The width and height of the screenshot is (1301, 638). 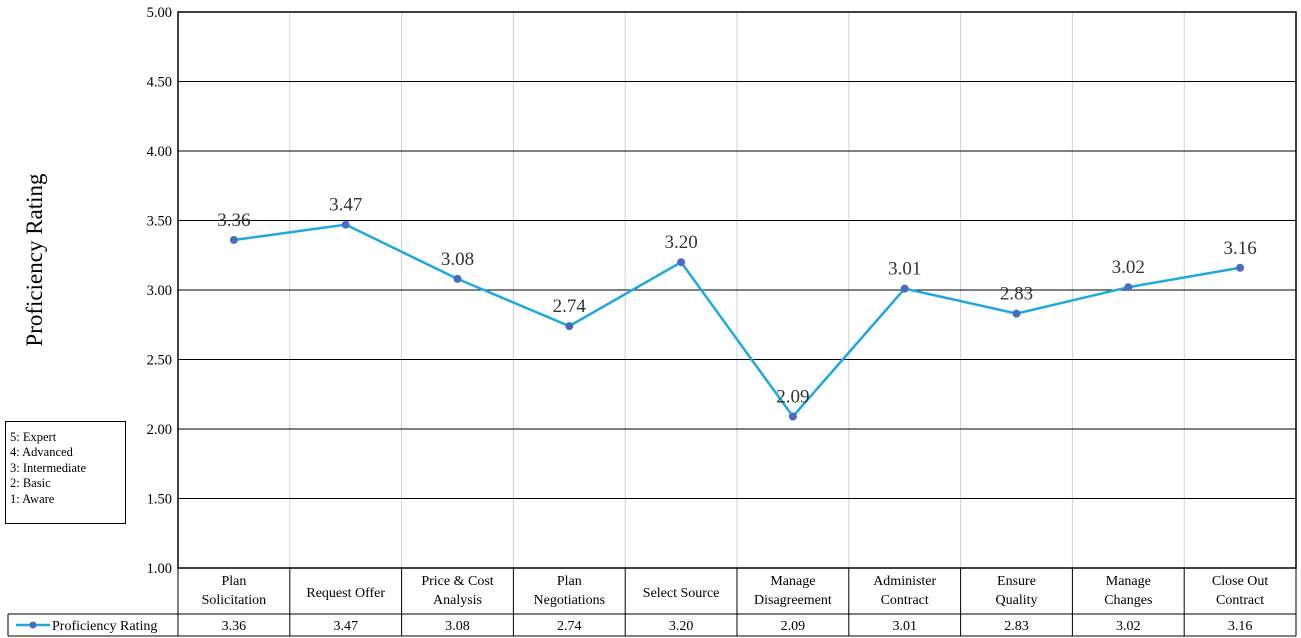 What do you see at coordinates (159, 13) in the screenshot?
I see `y-tick-label: 5.00` at bounding box center [159, 13].